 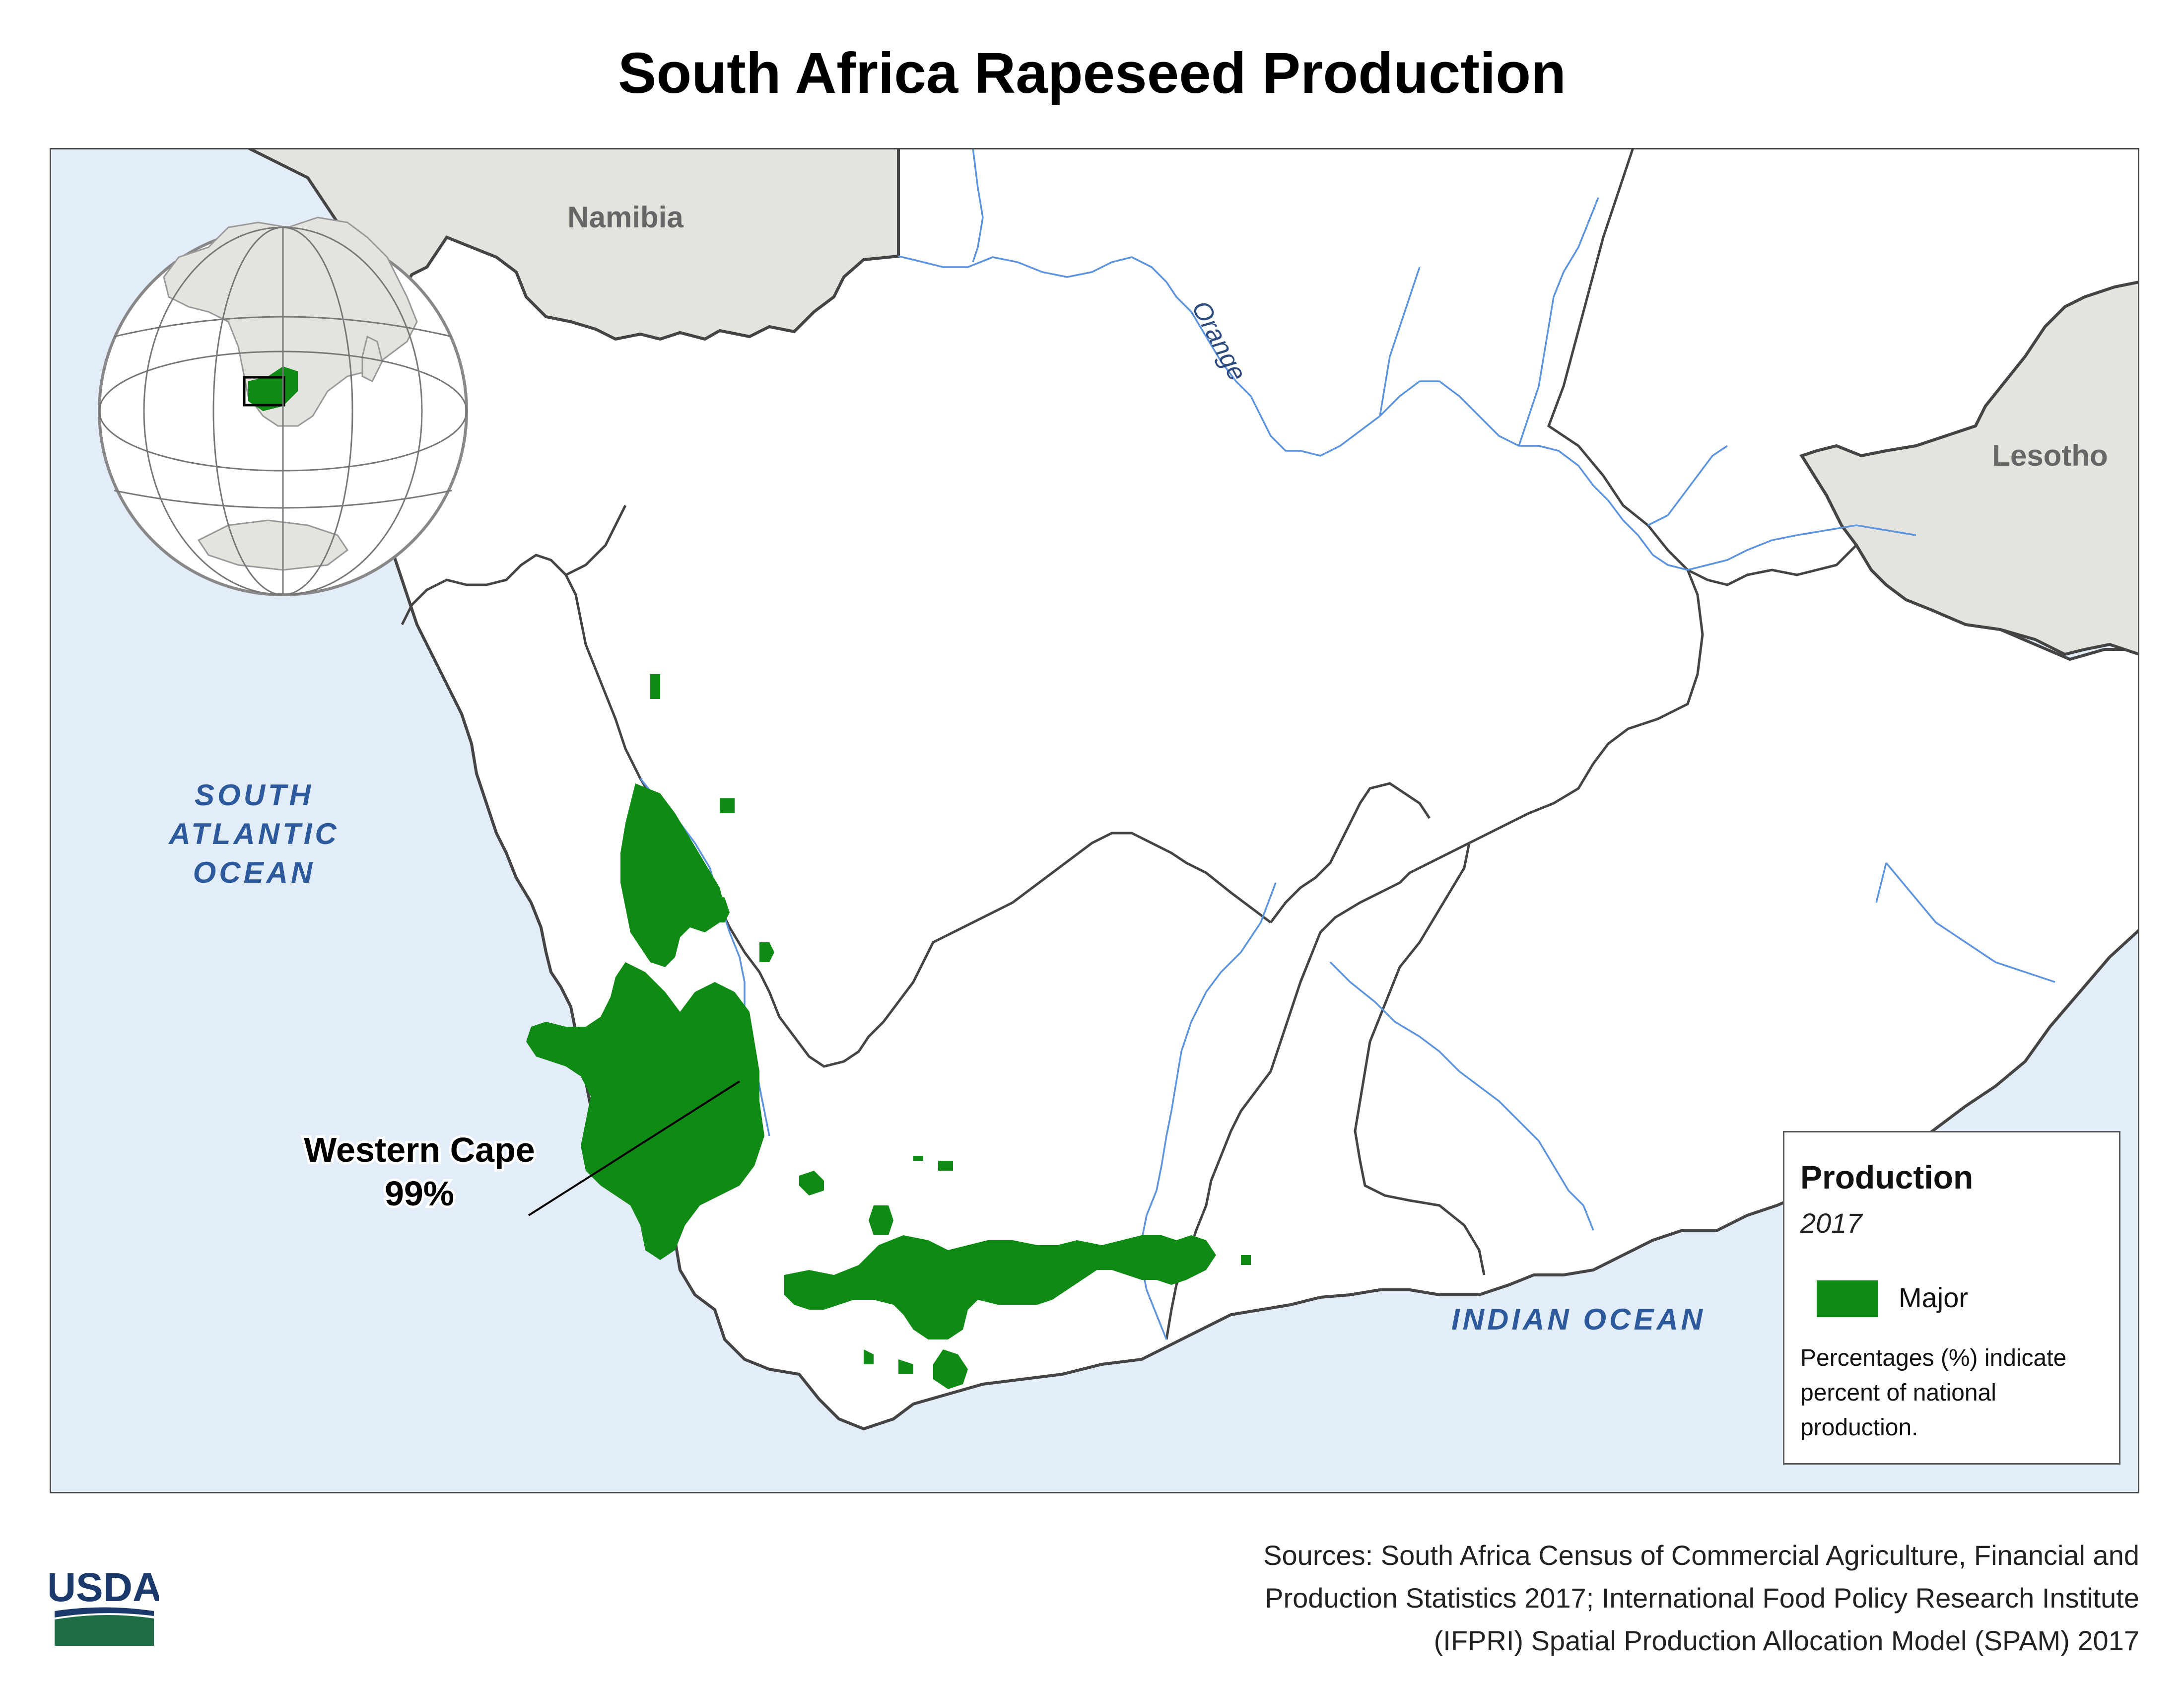 I want to click on label-indian-ocean: INDIAN OCEAN, so click(x=1578, y=1319).